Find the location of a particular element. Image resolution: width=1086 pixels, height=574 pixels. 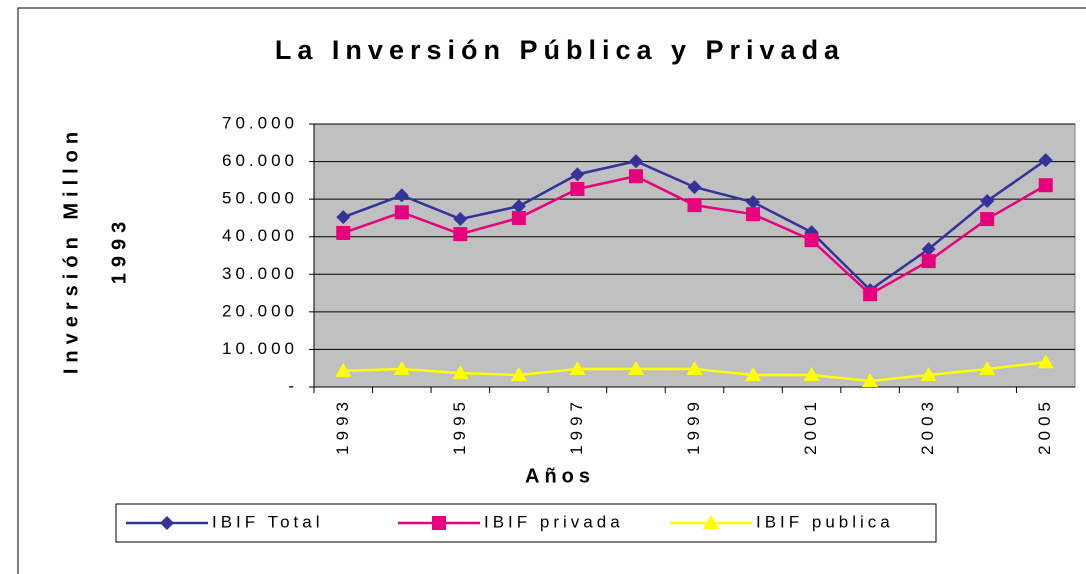

legend-label: IBIF publica is located at coordinates (825, 521).